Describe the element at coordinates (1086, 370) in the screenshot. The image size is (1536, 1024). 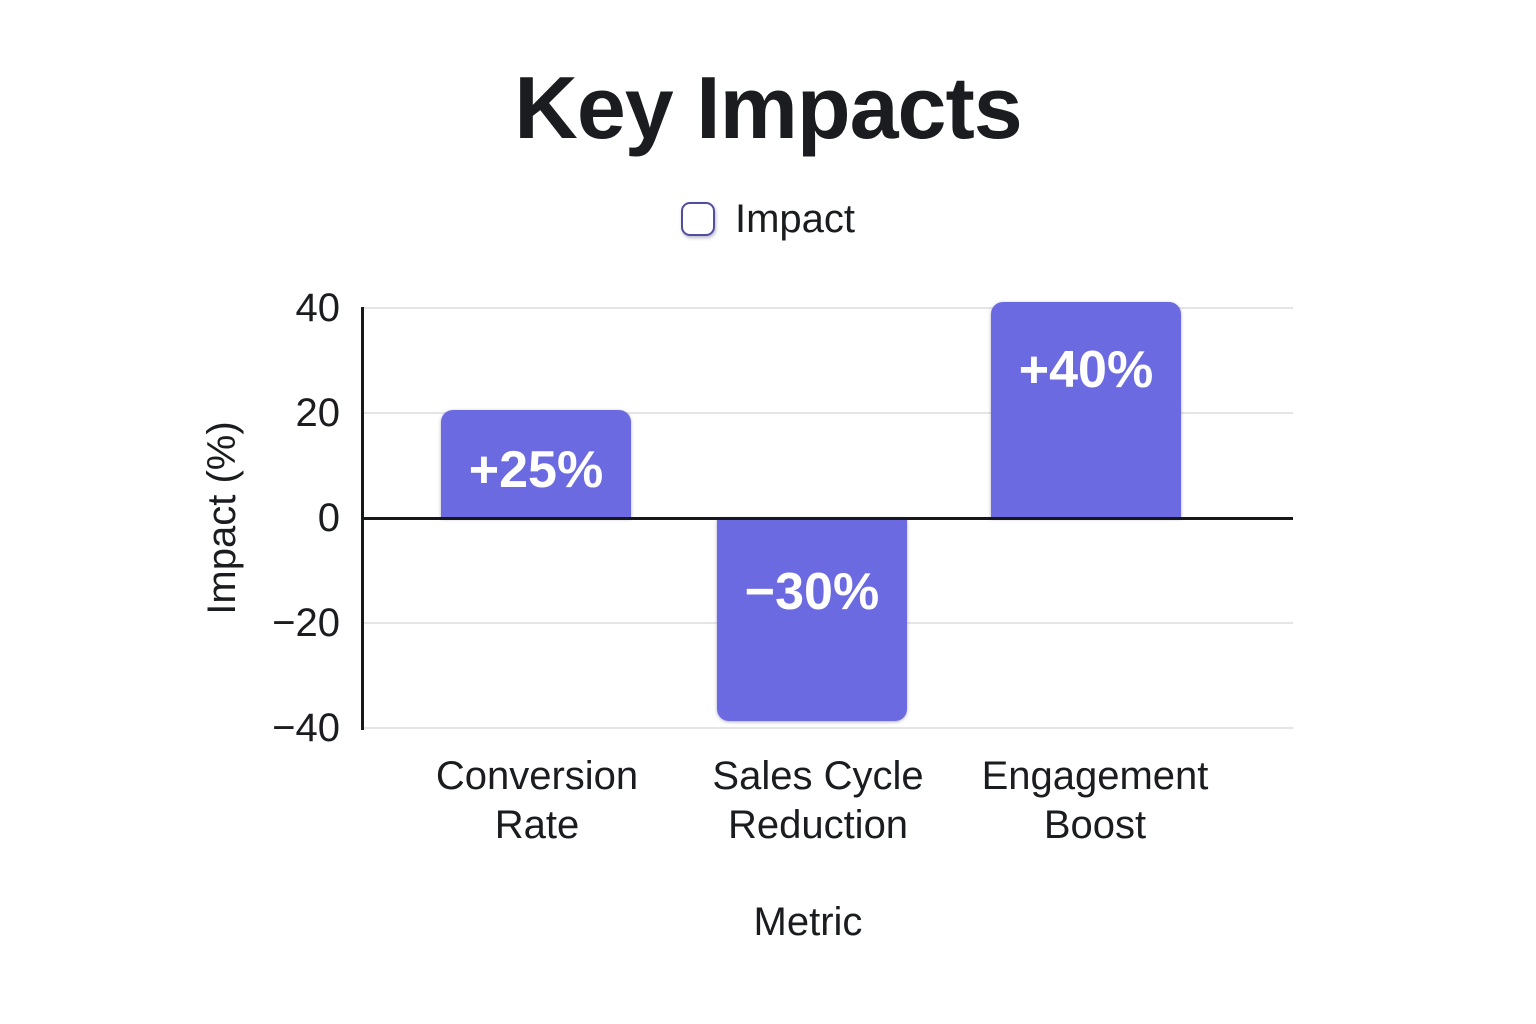
I see `bar-value-label: +40%` at that location.